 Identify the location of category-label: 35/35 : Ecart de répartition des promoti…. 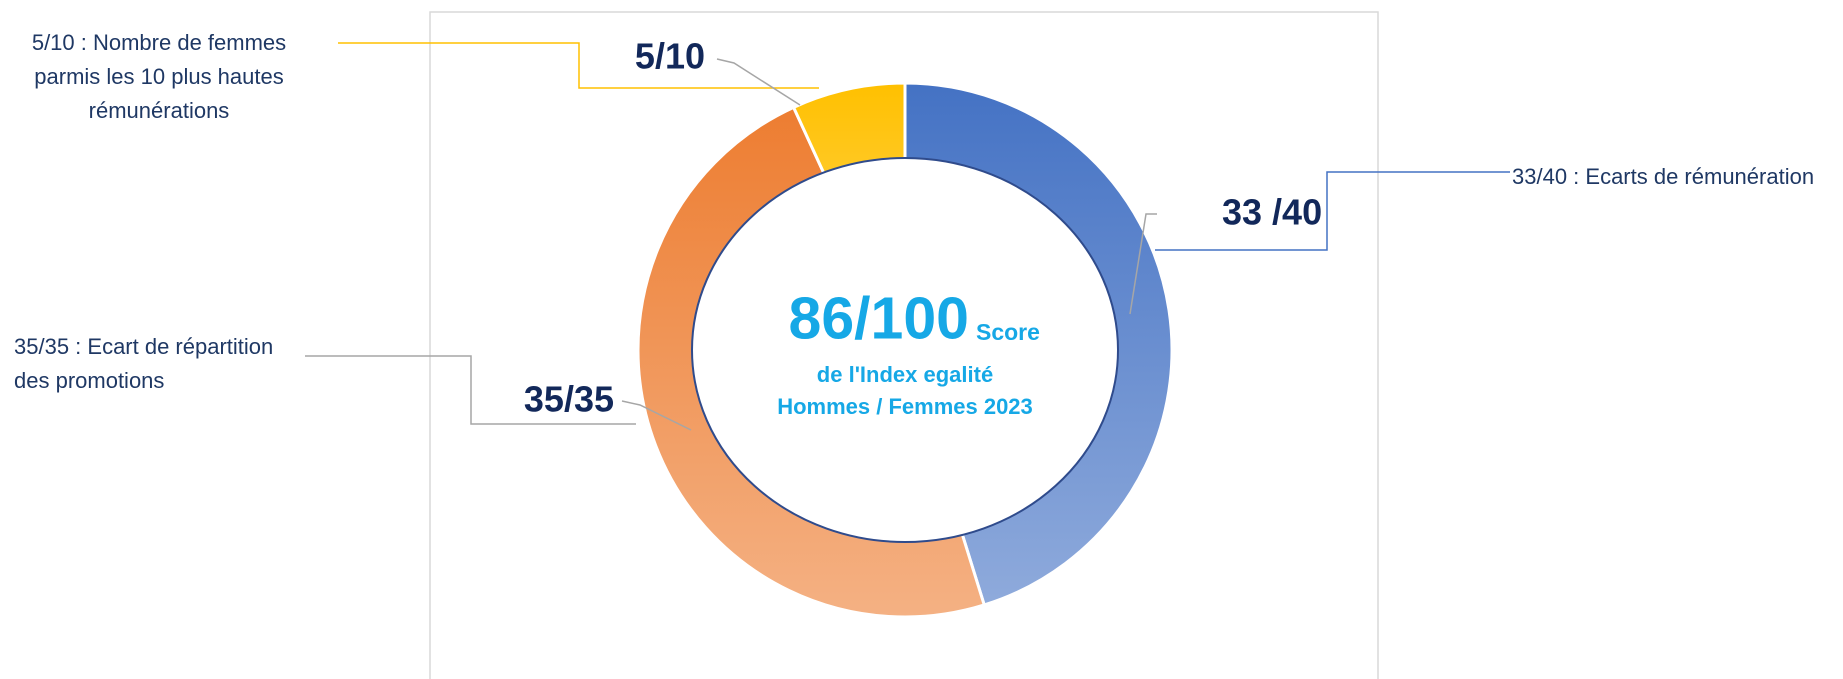
(144, 363).